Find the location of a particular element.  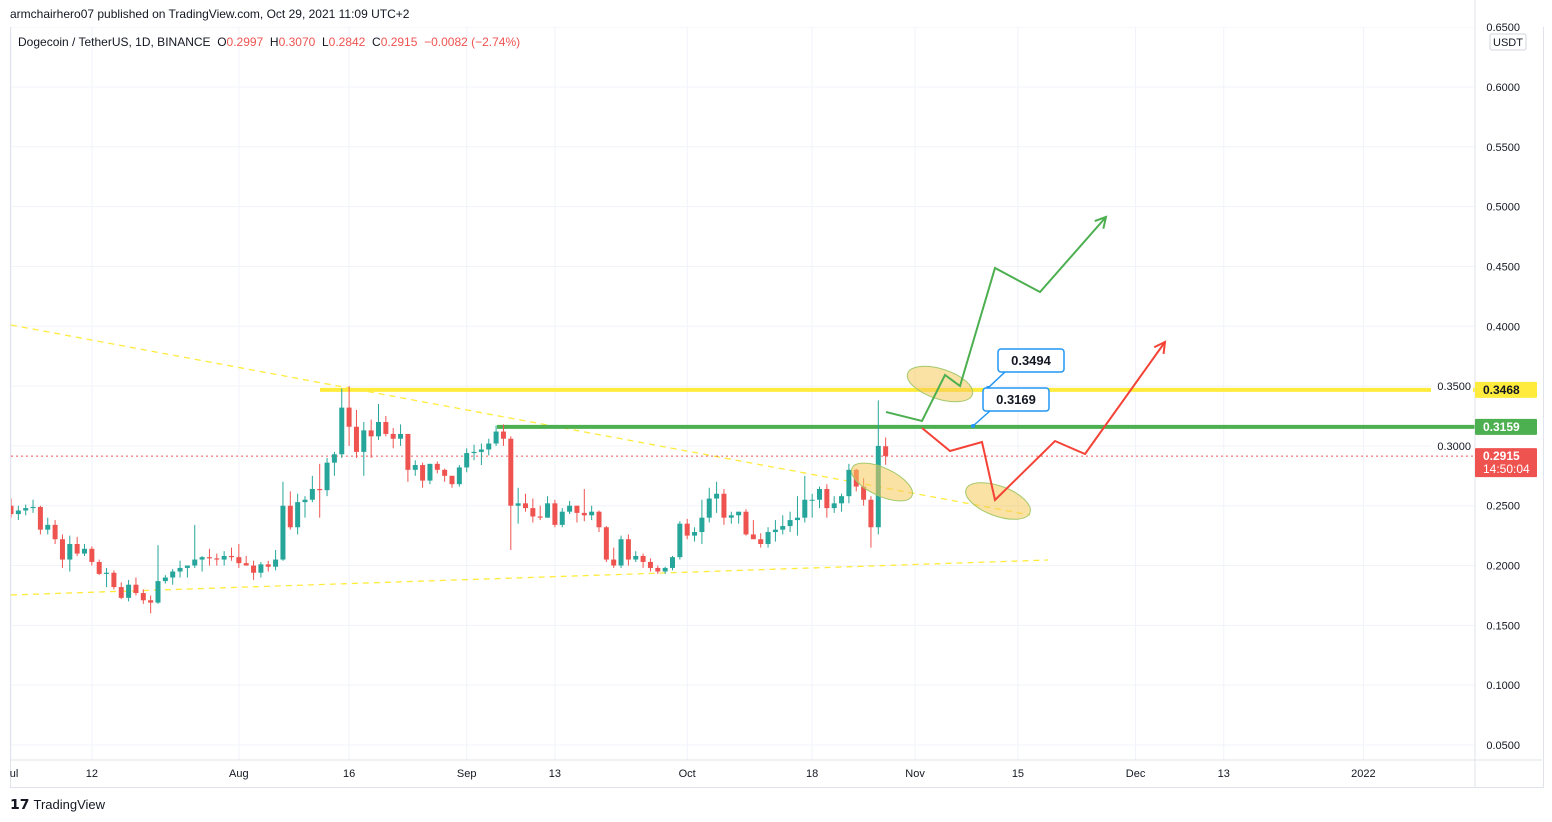

symbol-name: Dogecoin / TetherUS, 1D, BINANCE is located at coordinates (114, 42).